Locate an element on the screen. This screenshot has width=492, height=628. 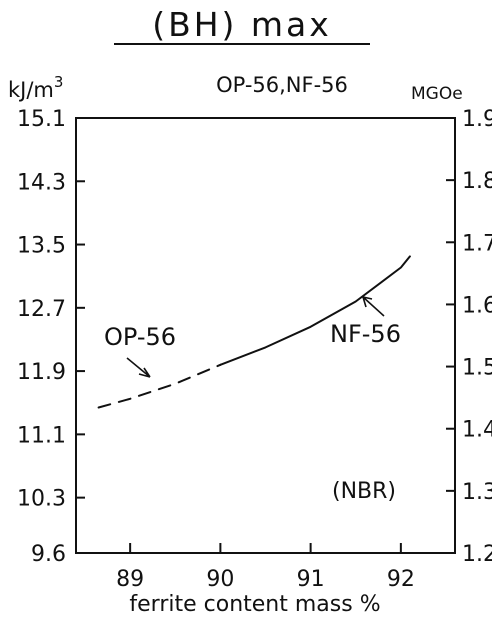
y-right-tick-label: 1.8 is located at coordinates (477, 181).